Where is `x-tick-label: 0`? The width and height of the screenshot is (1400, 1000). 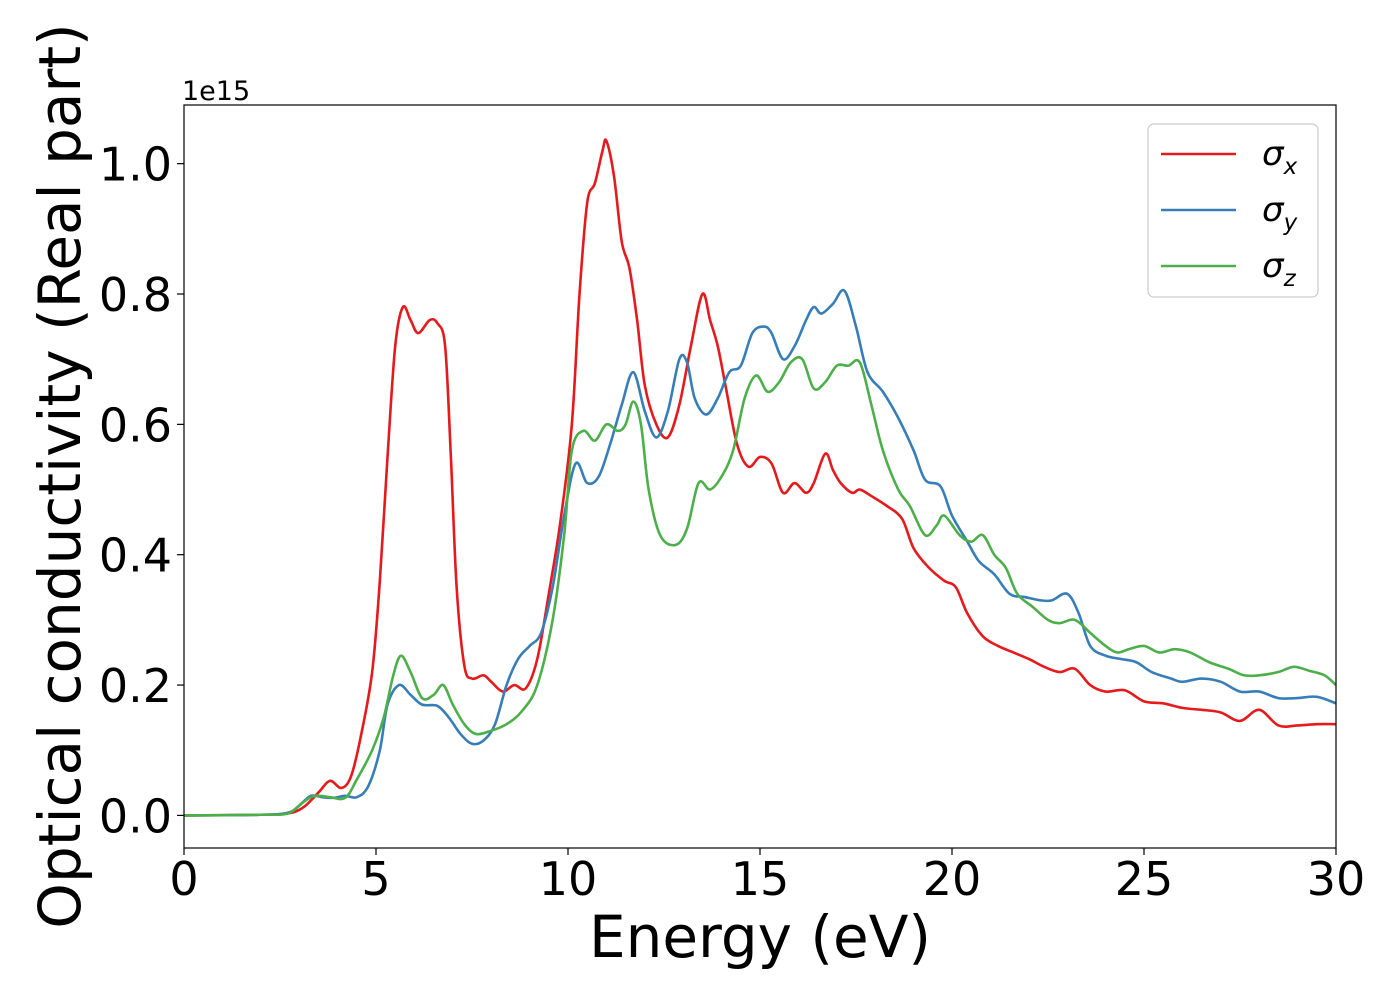
x-tick-label: 0 is located at coordinates (183, 879).